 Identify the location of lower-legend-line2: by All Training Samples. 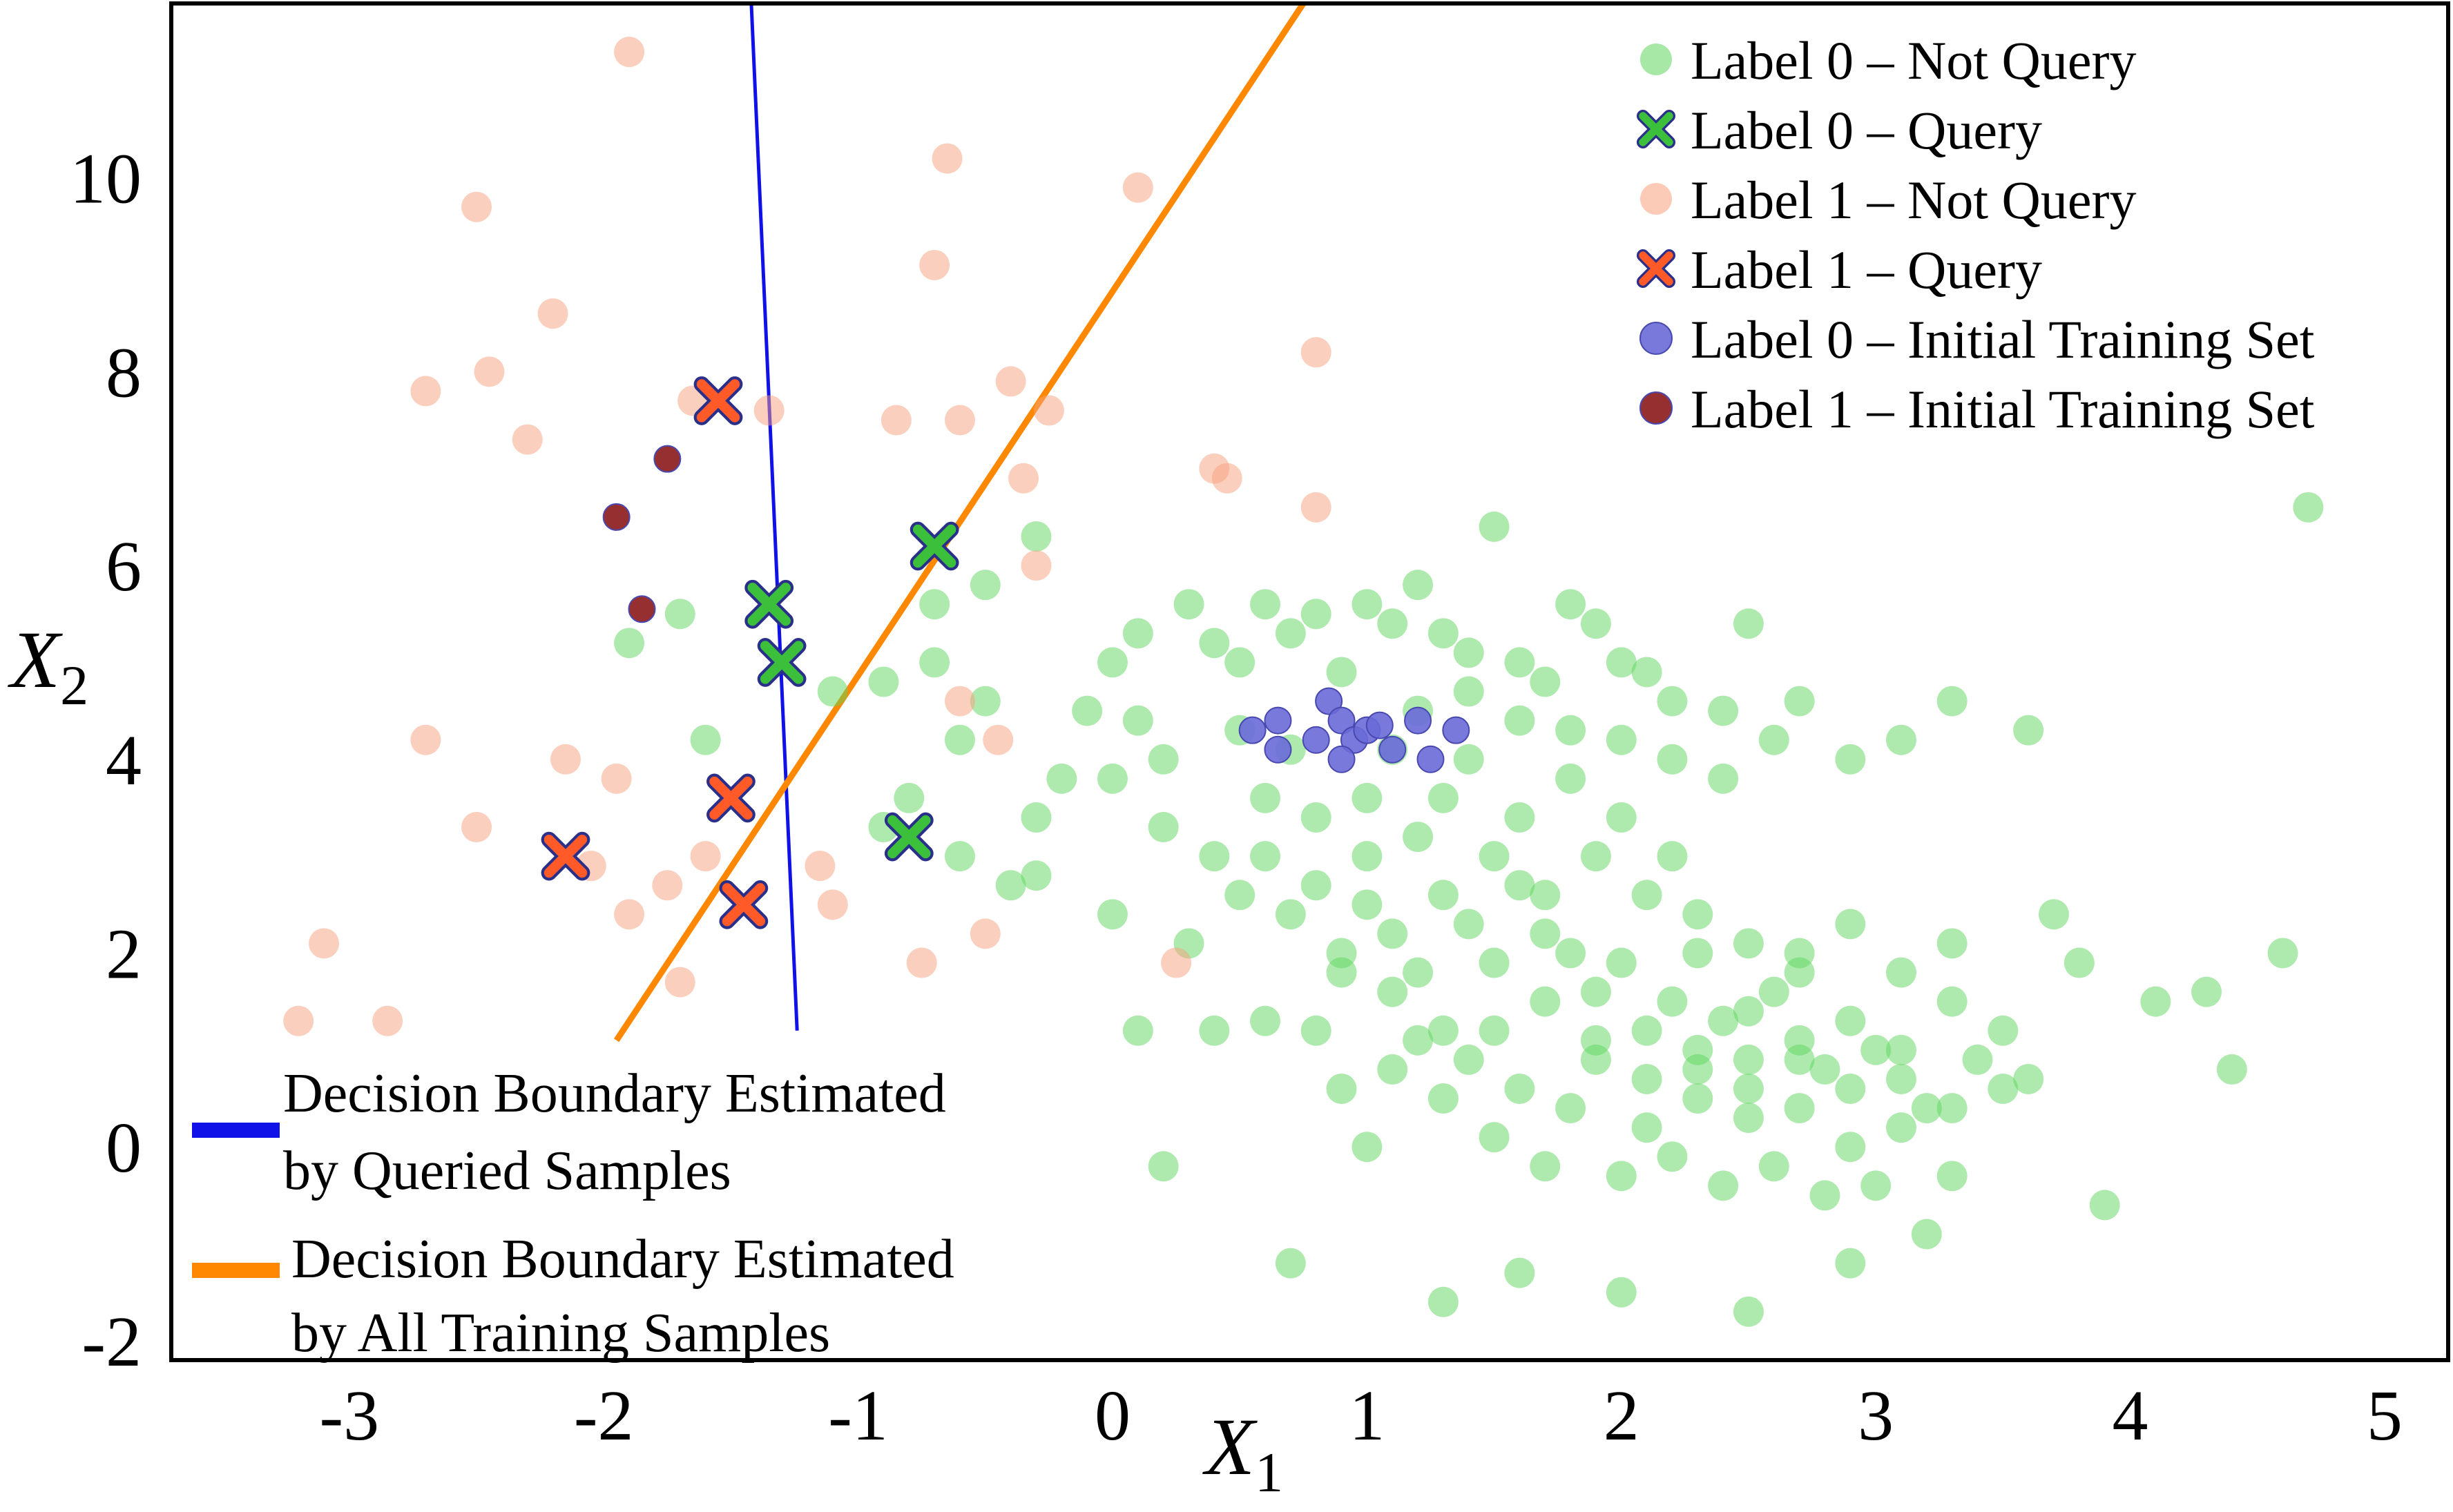
(560, 1333).